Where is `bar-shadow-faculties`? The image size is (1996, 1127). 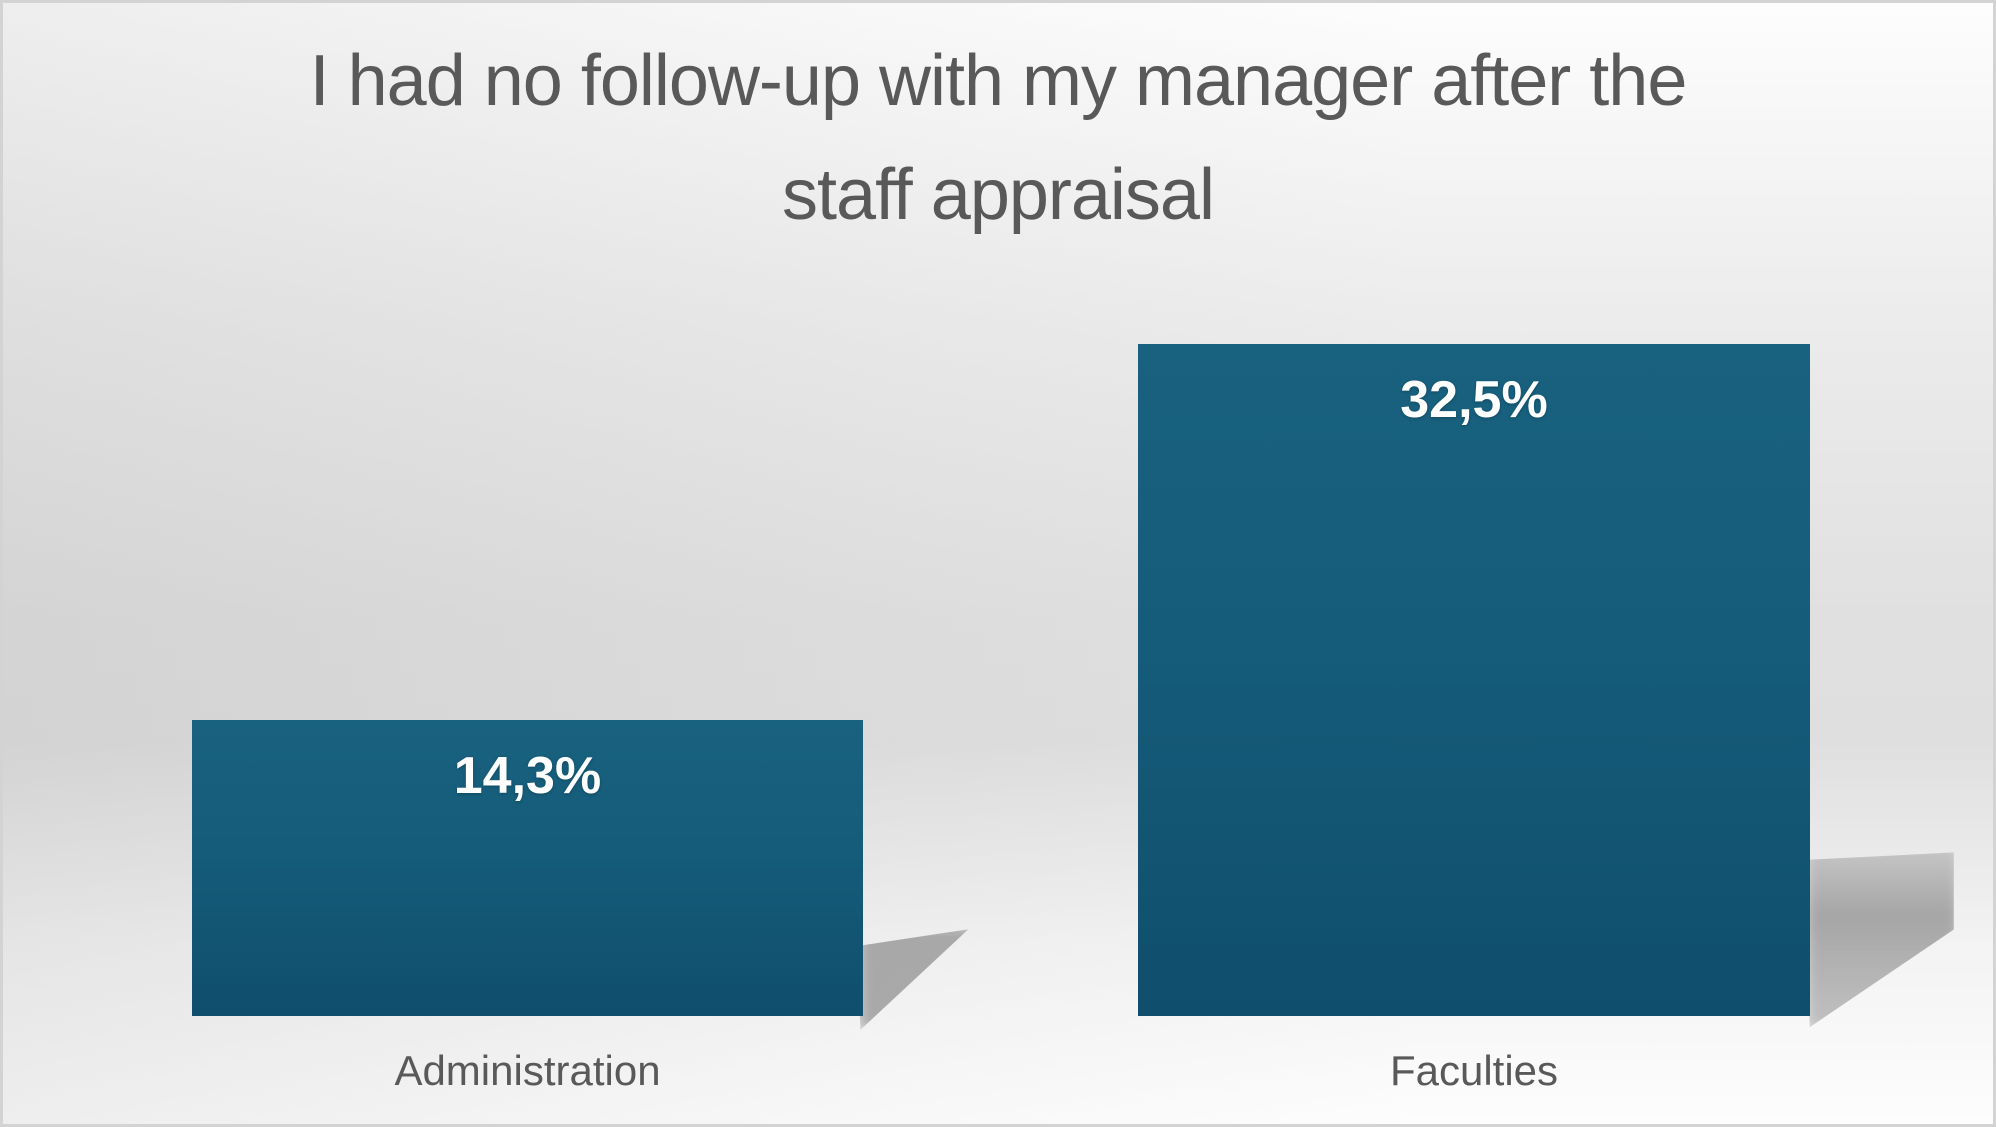 bar-shadow-faculties is located at coordinates (1879, 940).